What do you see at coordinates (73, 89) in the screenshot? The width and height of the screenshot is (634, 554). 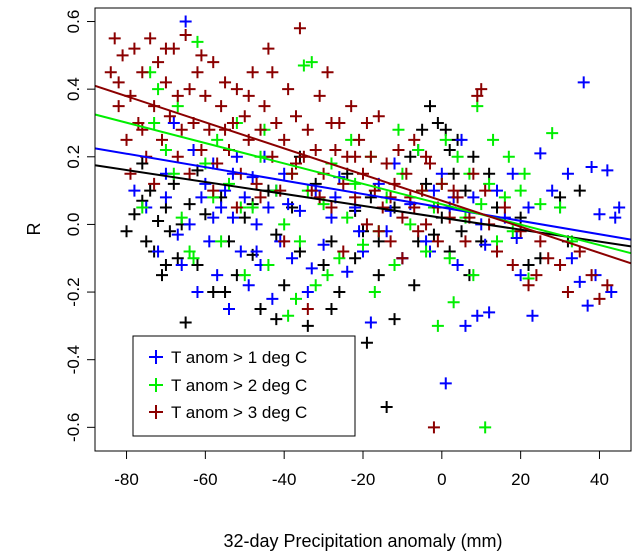 I see `y-tick-label: 0.4` at bounding box center [73, 89].